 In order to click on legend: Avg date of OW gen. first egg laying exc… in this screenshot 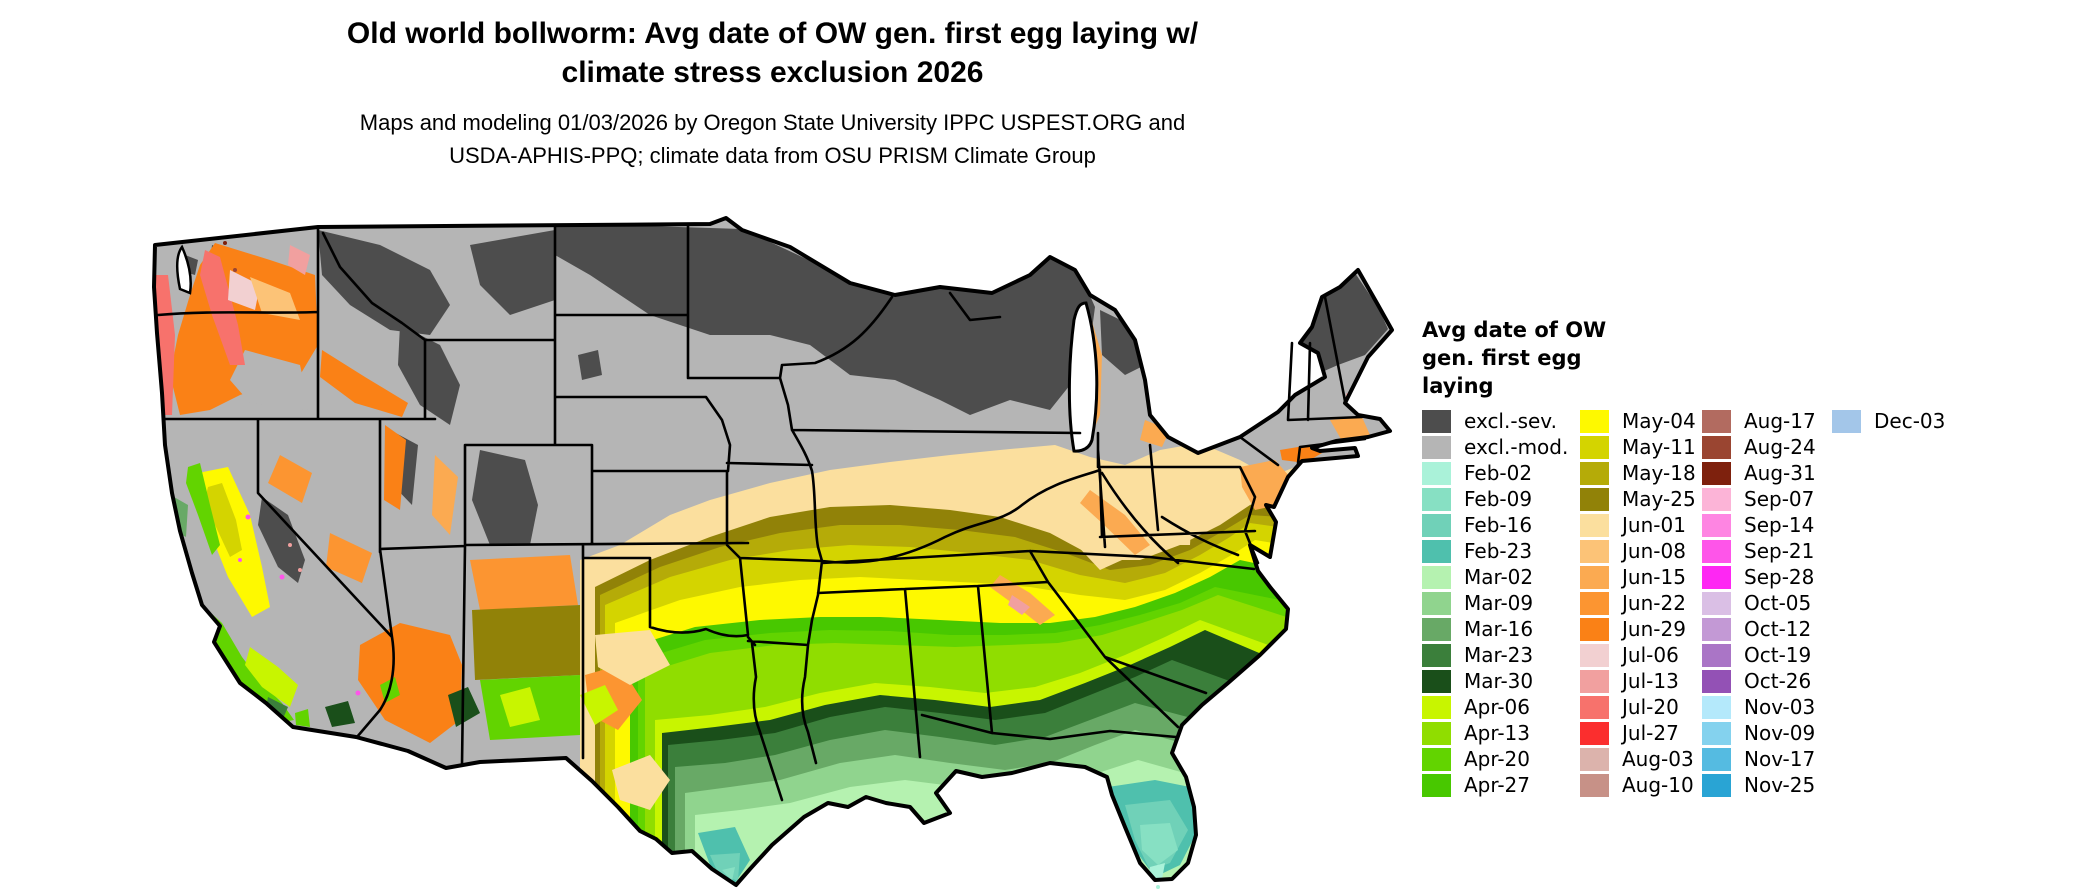, I will do `click(1683, 556)`.